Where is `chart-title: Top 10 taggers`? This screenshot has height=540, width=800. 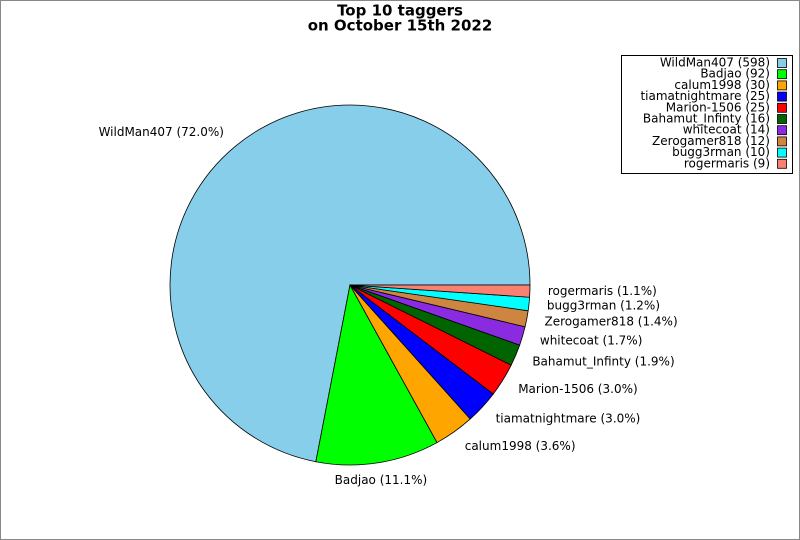
chart-title: Top 10 taggers is located at coordinates (400, 11).